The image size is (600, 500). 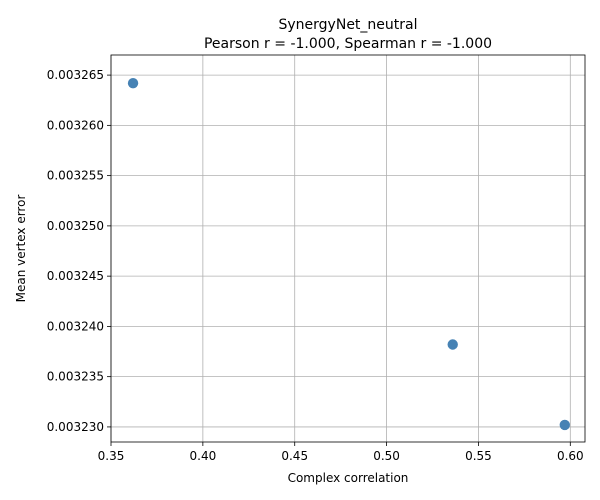 I want to click on x-tick-label: 0.35, so click(x=111, y=456).